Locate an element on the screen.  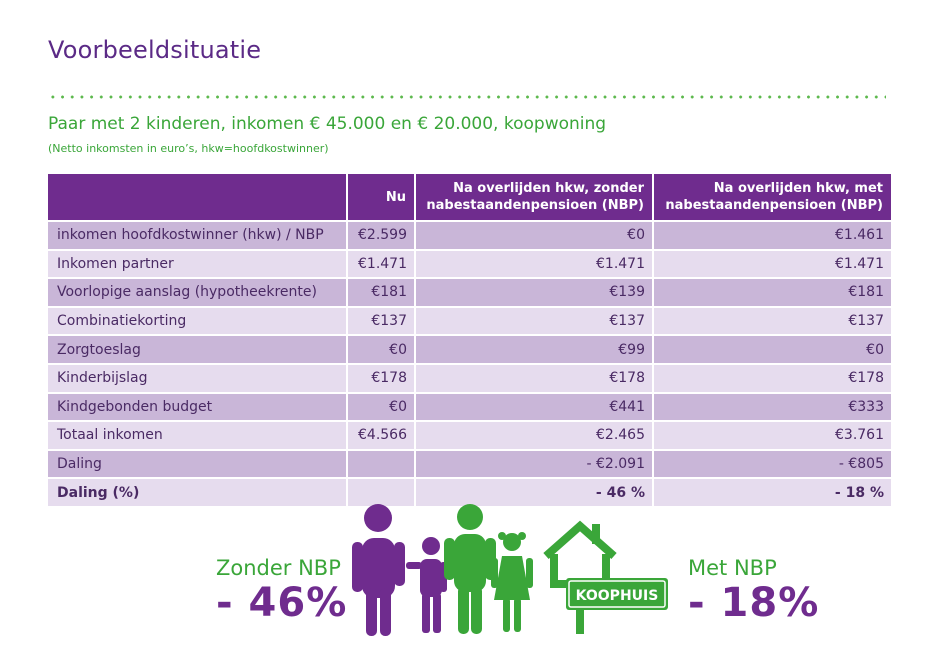
table-row: Totaal inkomen €4.566 €2.465 €3.761 is located at coordinates (469, 435).